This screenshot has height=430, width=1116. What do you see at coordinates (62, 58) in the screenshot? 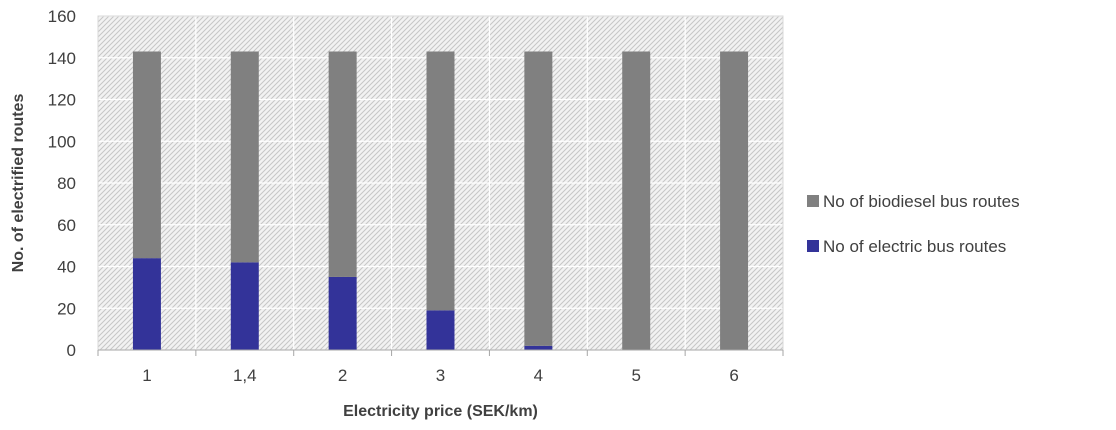
I see `y-tick-label: 140` at bounding box center [62, 58].